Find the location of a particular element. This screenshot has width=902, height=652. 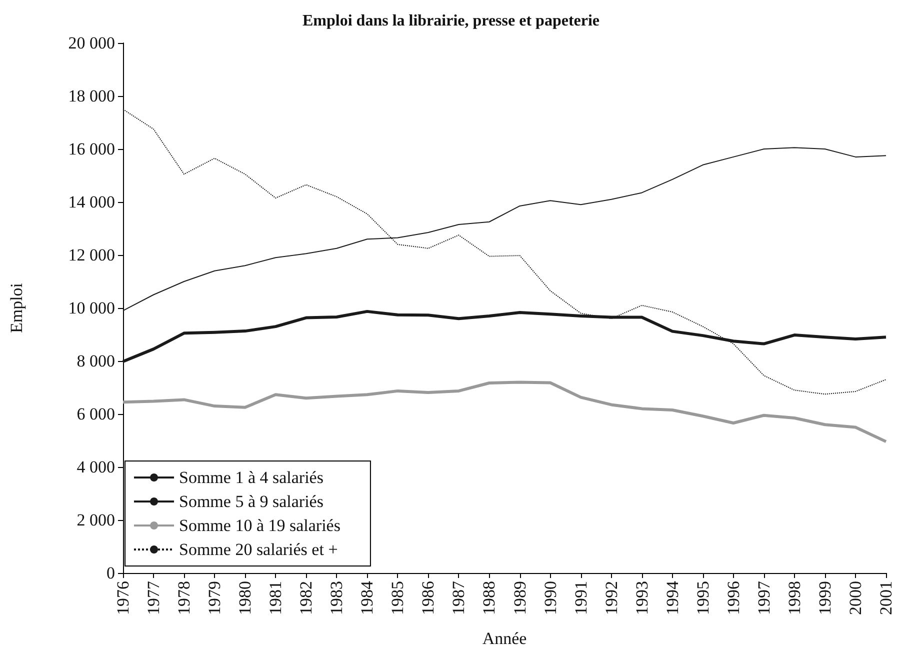

x-tick-label: 1990 is located at coordinates (550, 598).